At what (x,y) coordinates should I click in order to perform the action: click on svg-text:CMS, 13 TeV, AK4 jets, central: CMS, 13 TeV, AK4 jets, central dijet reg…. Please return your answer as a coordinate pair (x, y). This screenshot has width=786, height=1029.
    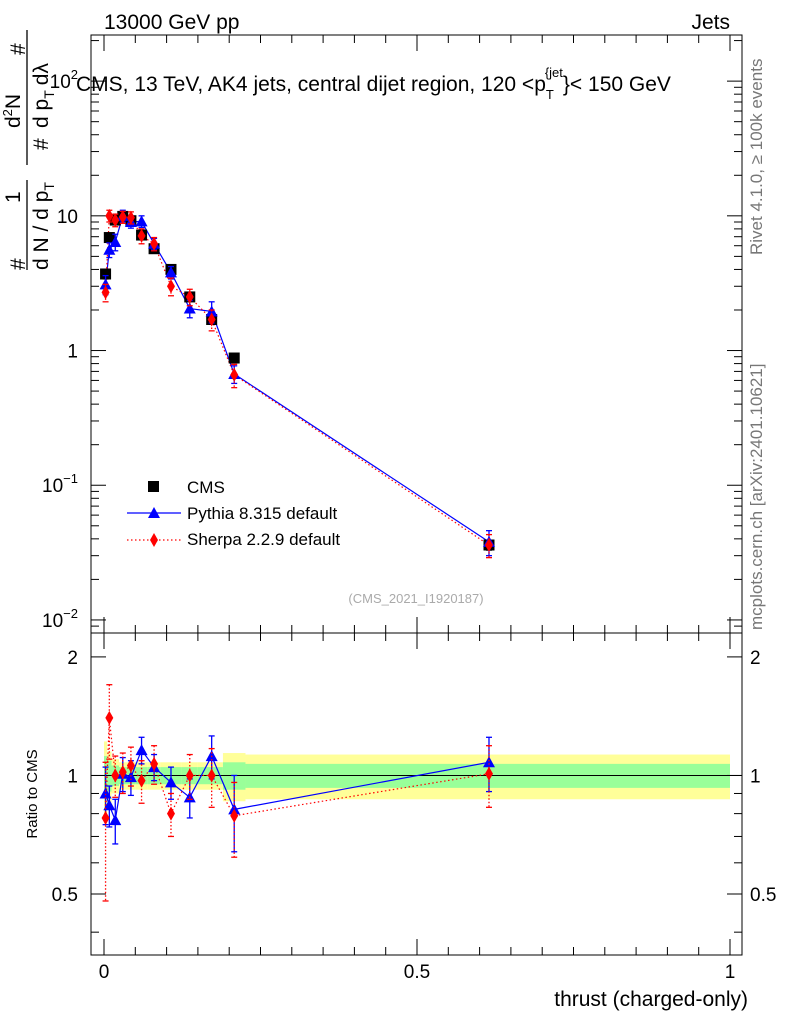
    Looking at the image, I should click on (373, 83).